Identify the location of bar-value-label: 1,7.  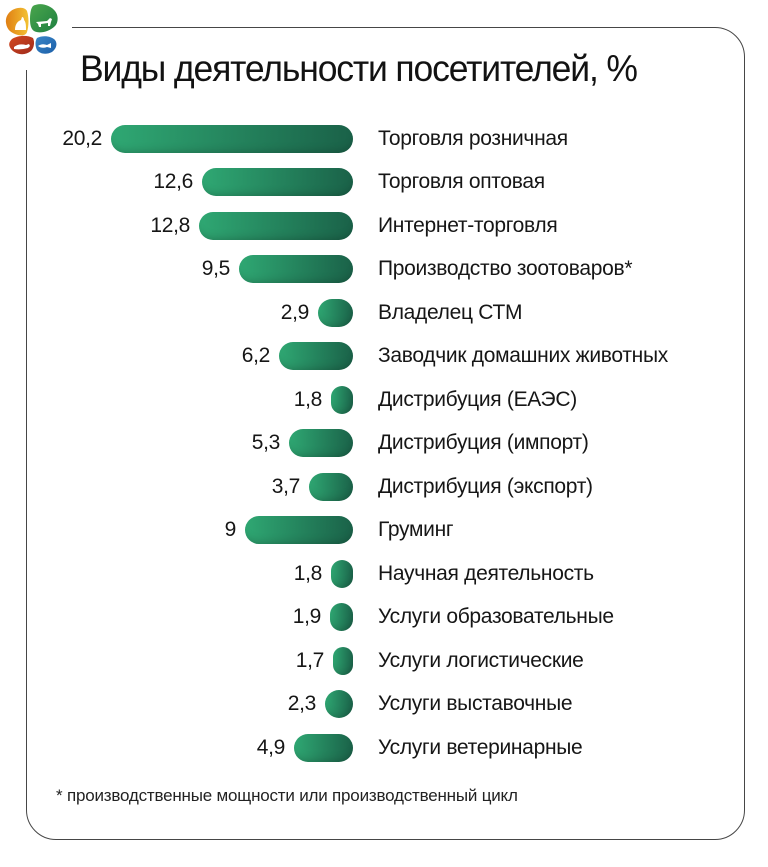
(310, 660).